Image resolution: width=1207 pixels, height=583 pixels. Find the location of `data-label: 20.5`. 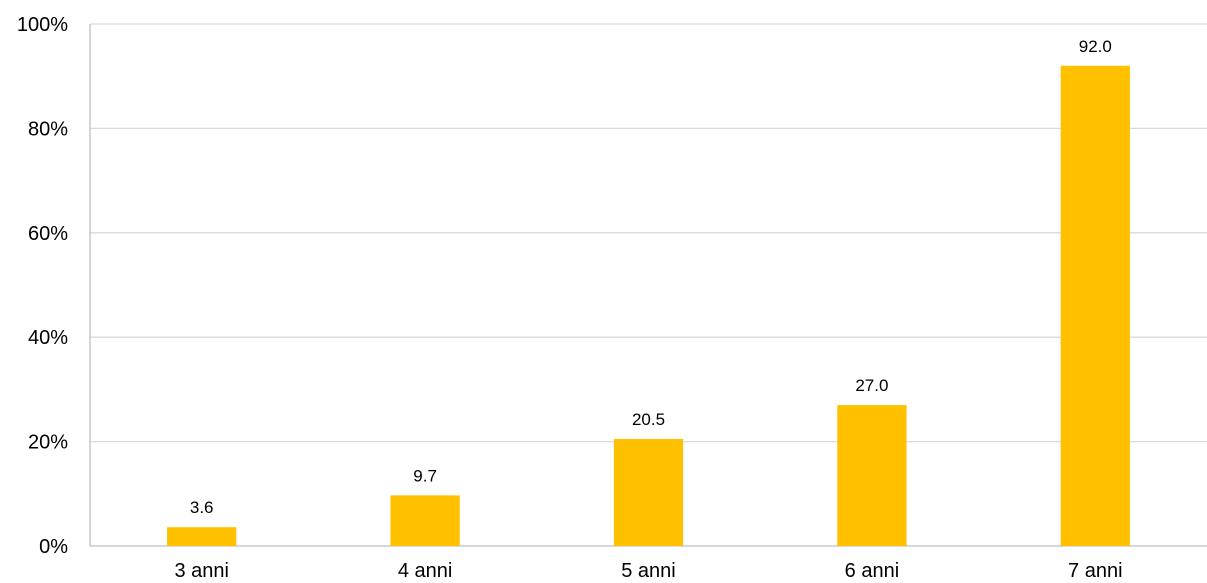

data-label: 20.5 is located at coordinates (648, 419).